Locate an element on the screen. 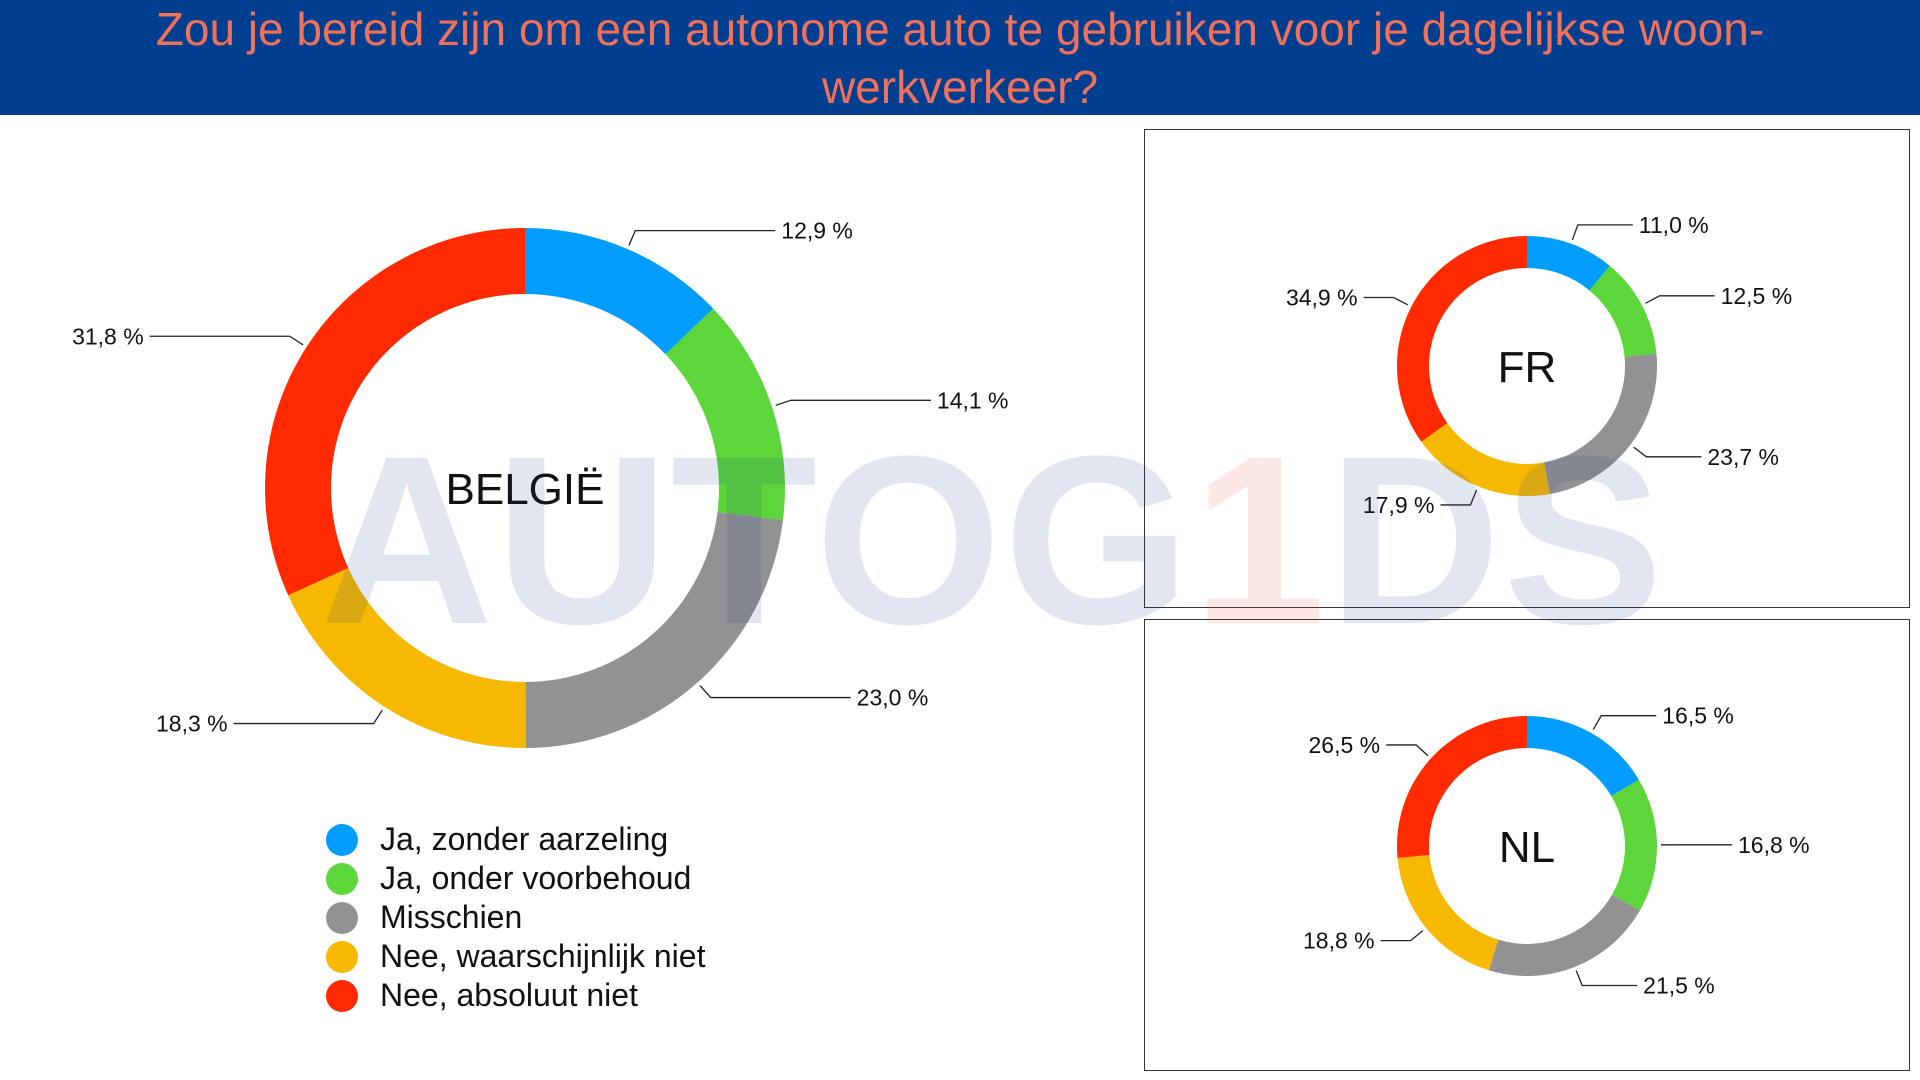 This screenshot has height=1080, width=1920. donut-fr: 11,0 % 12,5 % 23,7 % 17,9 % 34,9 % FR is located at coordinates (1539, 365).